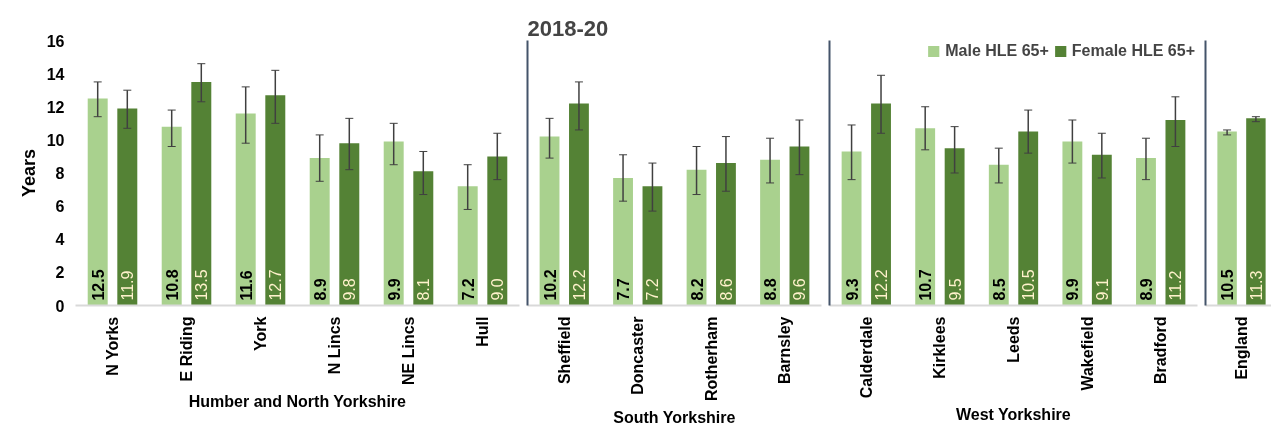  I want to click on x-tick-label: N Lincs, so click(334, 345).